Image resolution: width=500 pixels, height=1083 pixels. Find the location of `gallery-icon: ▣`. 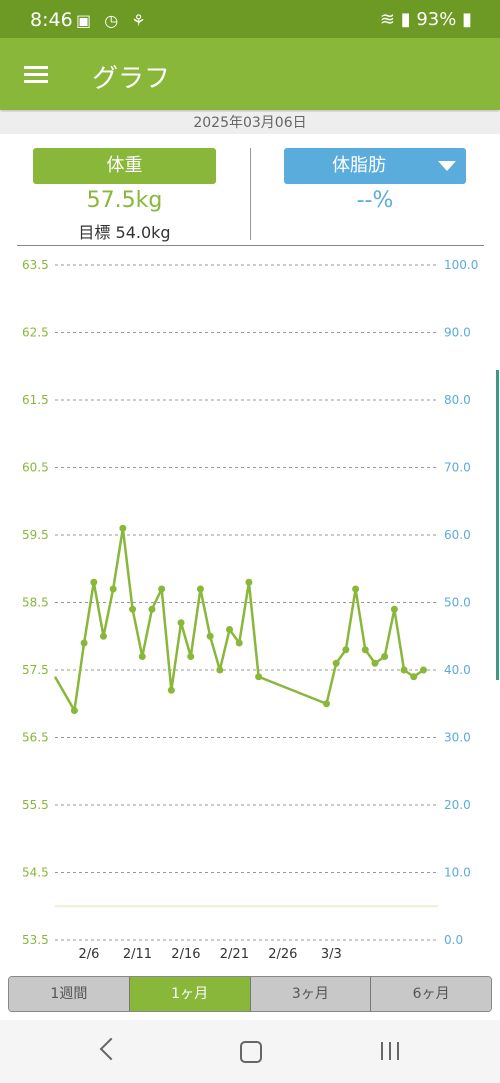

gallery-icon: ▣ is located at coordinates (86, 20).